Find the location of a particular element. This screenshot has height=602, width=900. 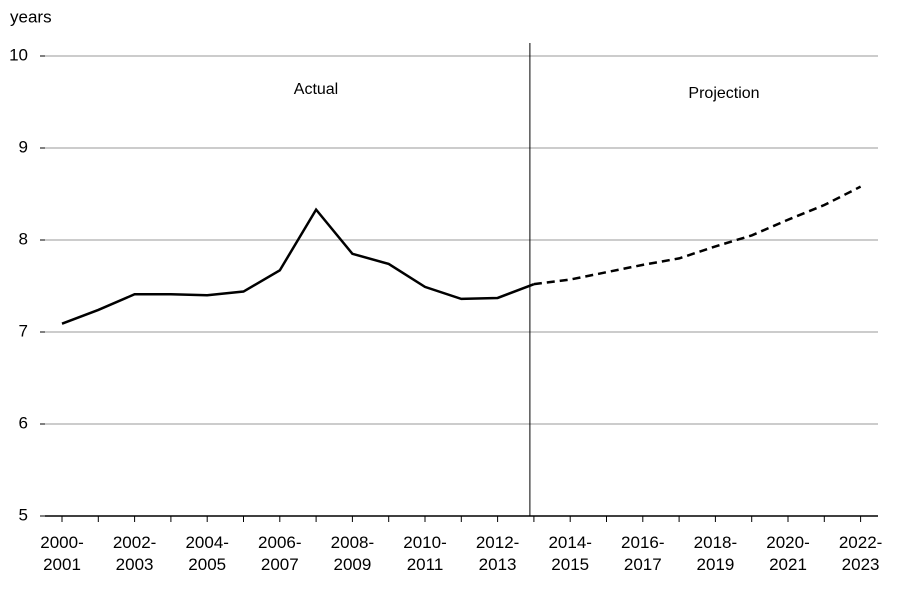

x-tick-label: 2018-2019 is located at coordinates (715, 553).